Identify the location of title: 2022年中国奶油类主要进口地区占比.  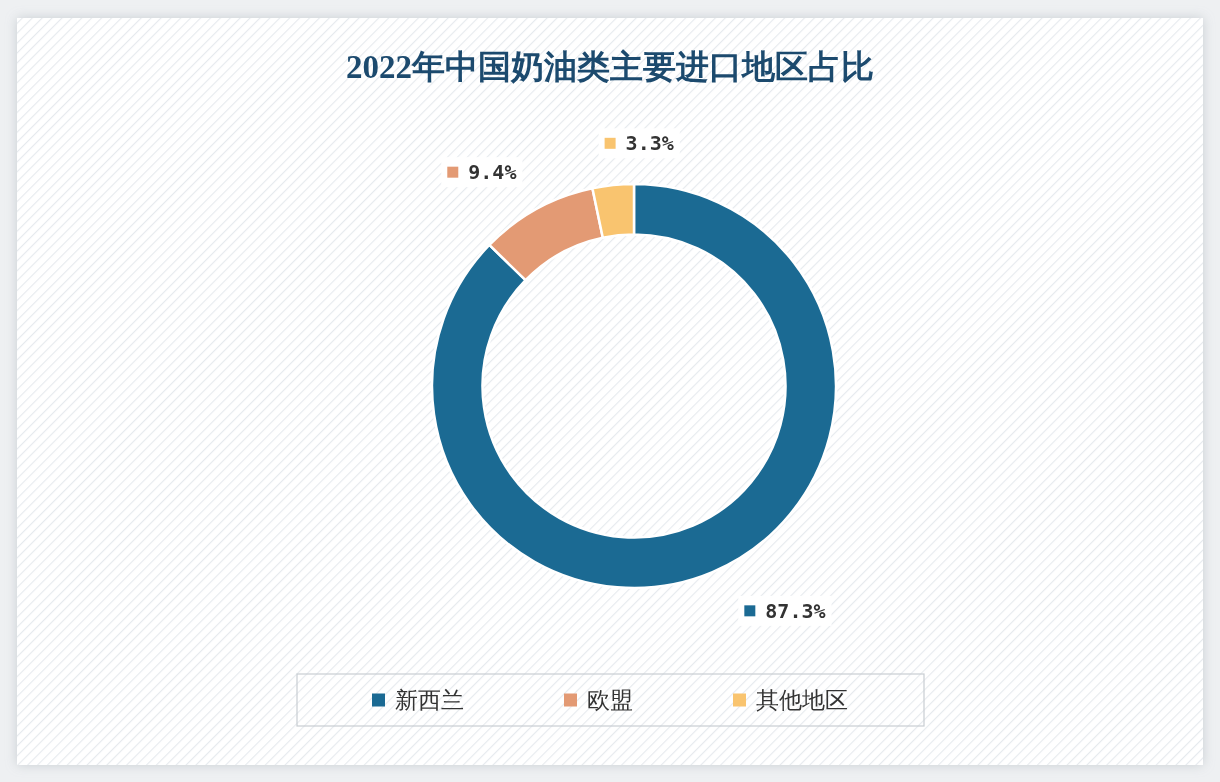
(610, 67).